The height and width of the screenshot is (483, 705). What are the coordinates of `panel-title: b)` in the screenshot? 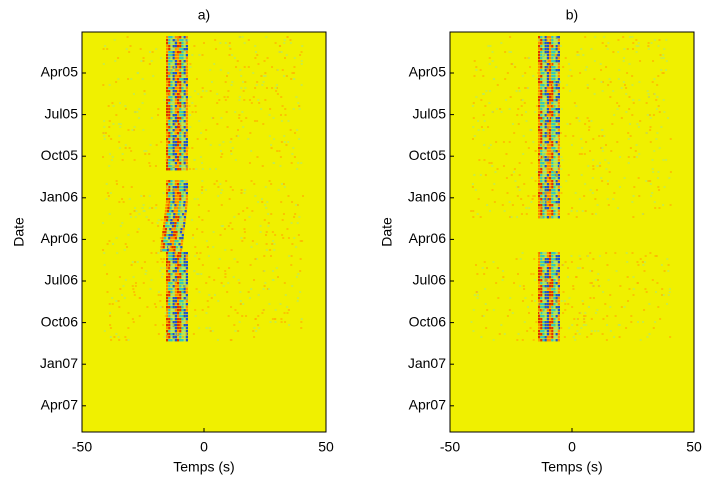 It's located at (572, 15).